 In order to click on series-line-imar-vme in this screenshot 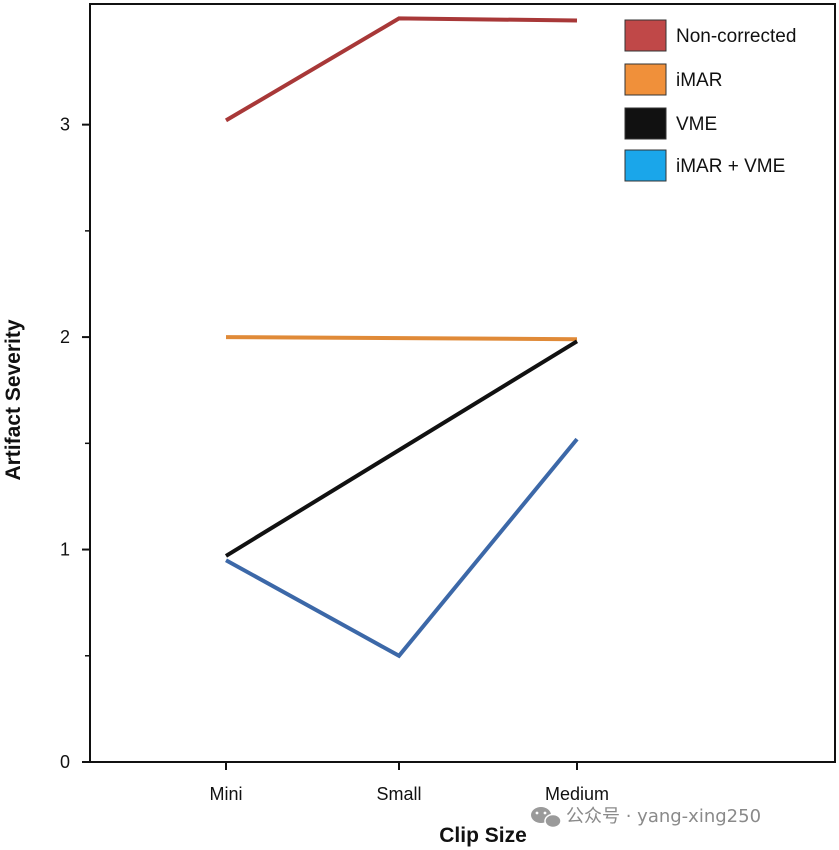, I will do `click(402, 548)`.